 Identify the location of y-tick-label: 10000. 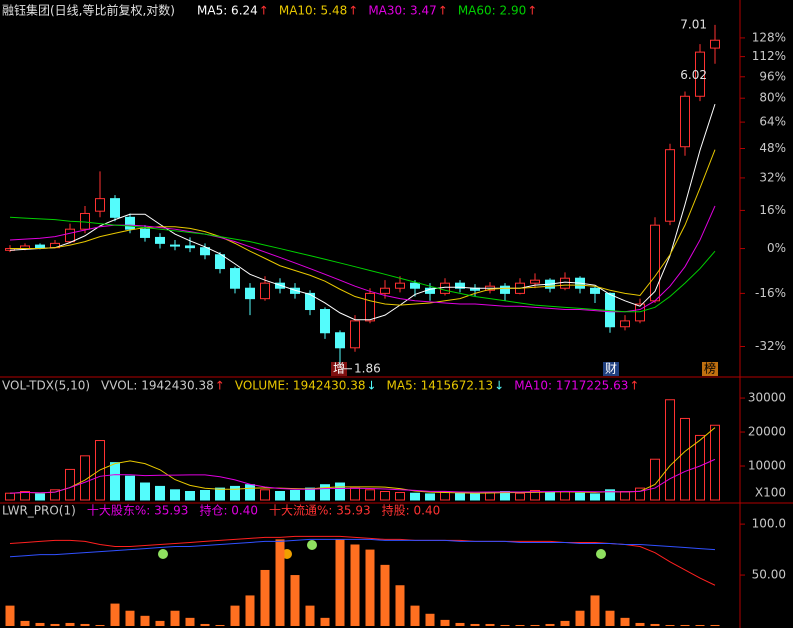
(767, 466).